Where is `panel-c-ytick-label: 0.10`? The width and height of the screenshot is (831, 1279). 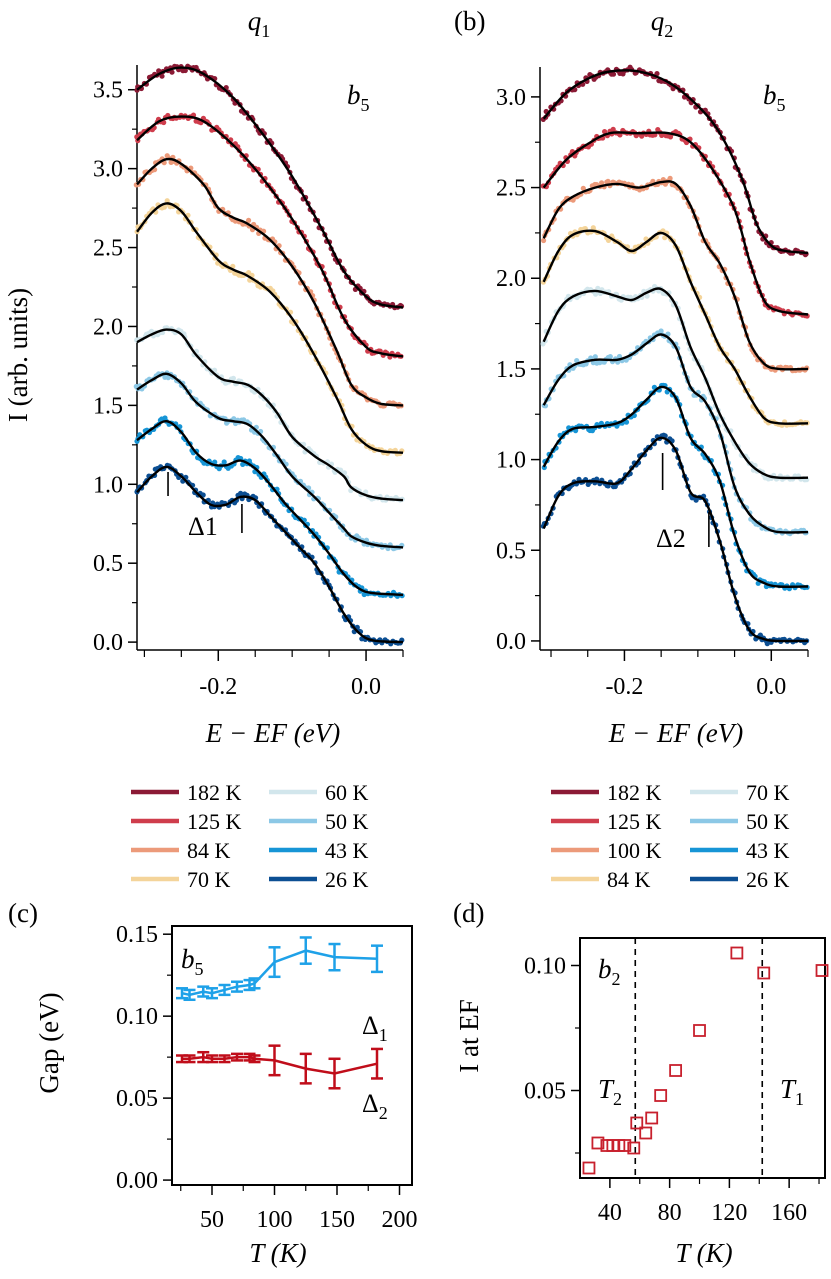
panel-c-ytick-label: 0.10 is located at coordinates (137, 1017).